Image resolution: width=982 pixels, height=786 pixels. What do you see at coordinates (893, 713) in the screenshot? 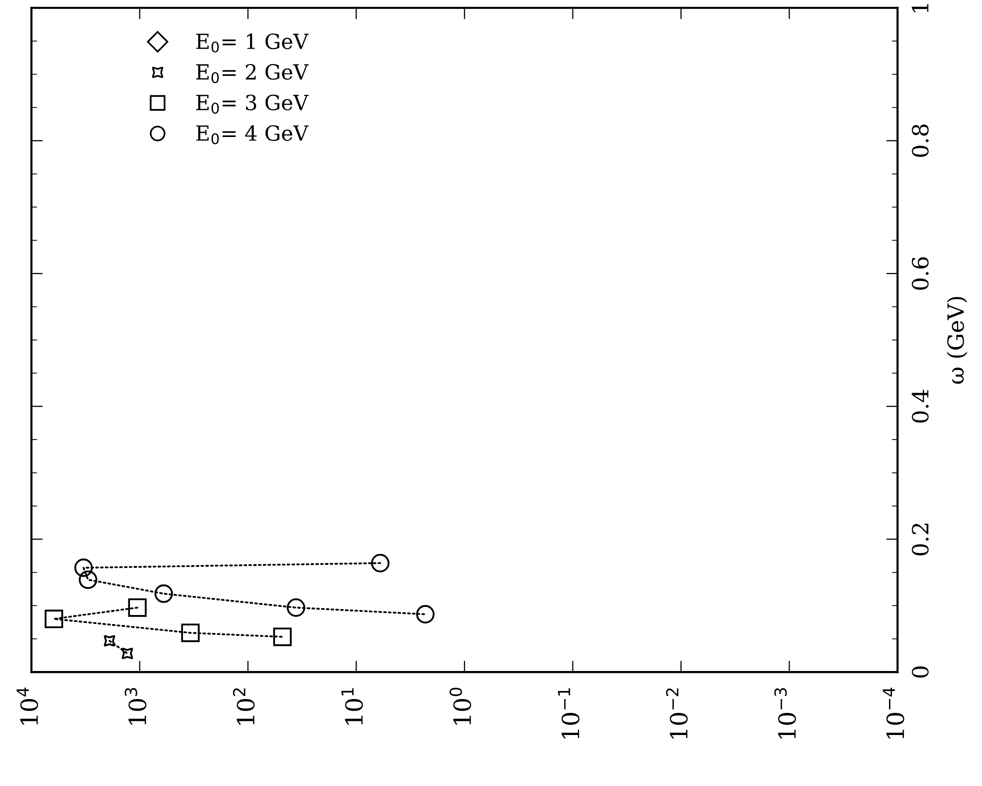
I see `x-tick-label: 10$^{−4}$` at bounding box center [893, 713].